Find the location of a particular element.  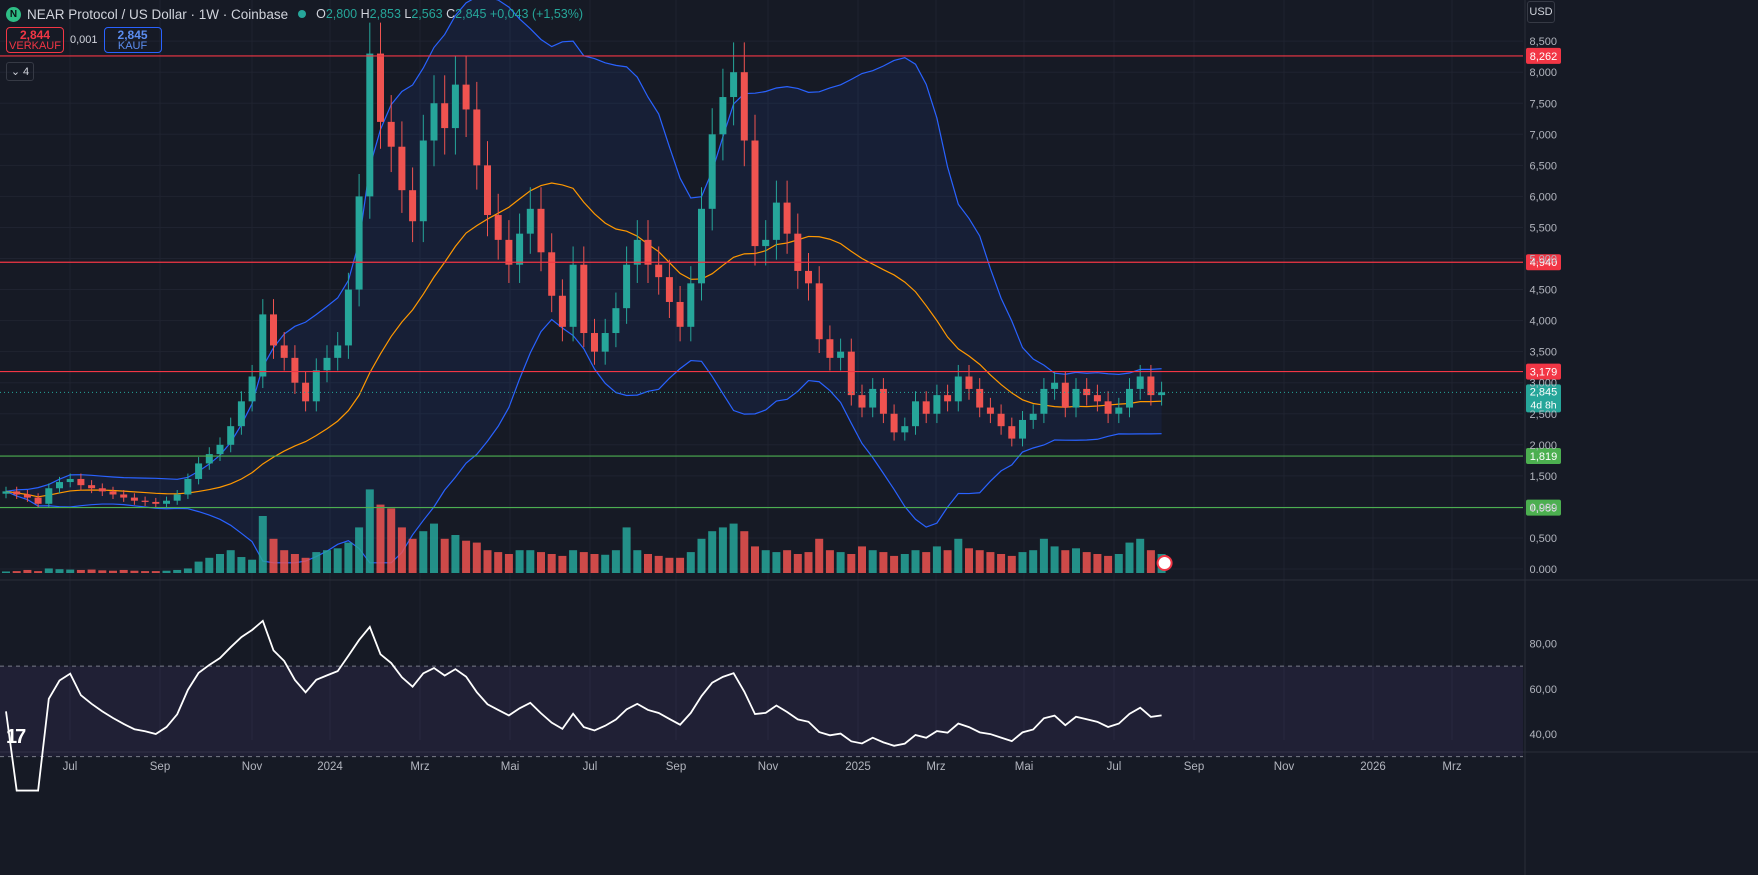

price-tick-label: 1,000 is located at coordinates (1543, 508).